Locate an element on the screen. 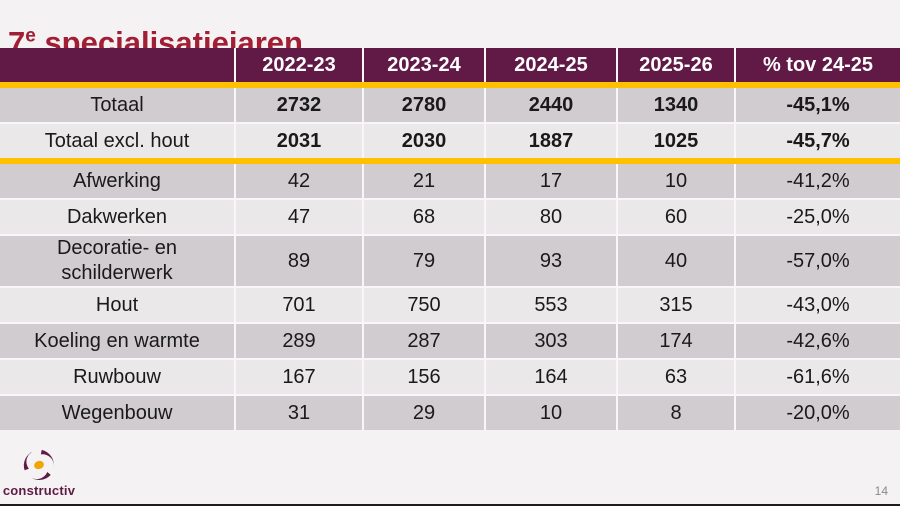  table-cell: 63 is located at coordinates (675, 376).